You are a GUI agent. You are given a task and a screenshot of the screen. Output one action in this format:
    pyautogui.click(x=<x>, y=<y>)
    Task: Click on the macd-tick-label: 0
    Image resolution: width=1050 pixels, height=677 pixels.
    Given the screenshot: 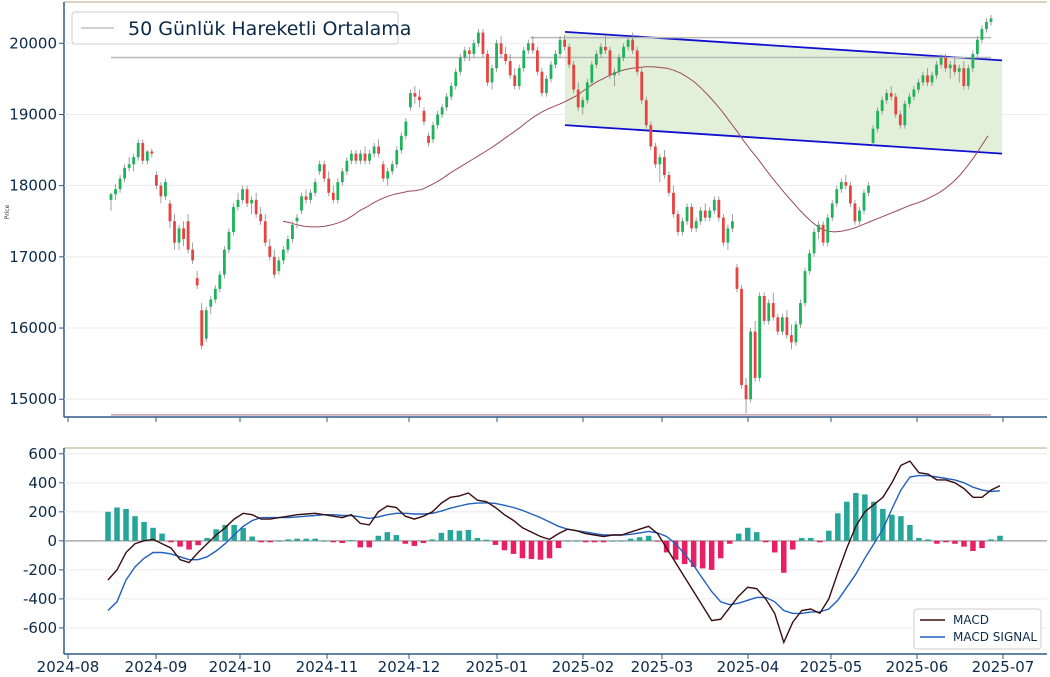 What is the action you would take?
    pyautogui.click(x=52, y=541)
    